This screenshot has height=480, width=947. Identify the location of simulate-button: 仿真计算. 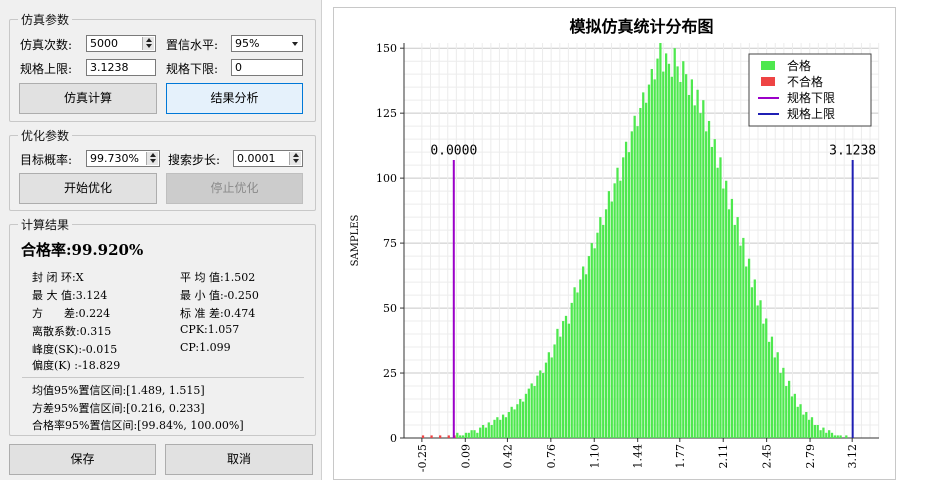
(88, 98).